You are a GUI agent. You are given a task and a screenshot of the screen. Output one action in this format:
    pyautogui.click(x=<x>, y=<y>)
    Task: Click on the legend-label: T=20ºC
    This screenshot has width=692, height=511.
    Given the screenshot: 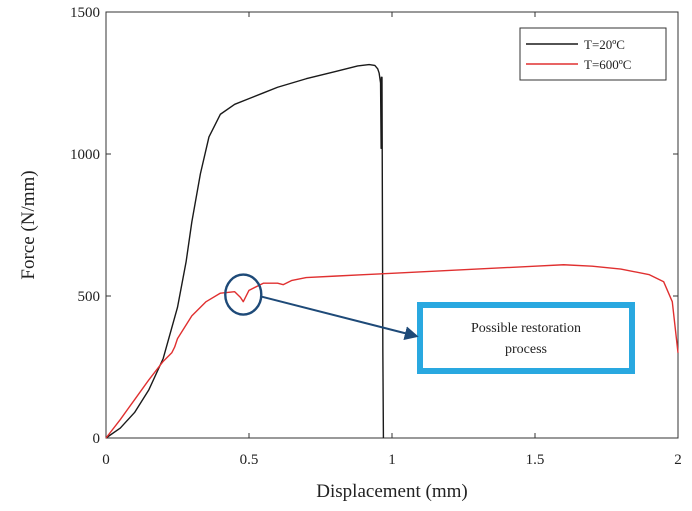 What is the action you would take?
    pyautogui.click(x=604, y=44)
    